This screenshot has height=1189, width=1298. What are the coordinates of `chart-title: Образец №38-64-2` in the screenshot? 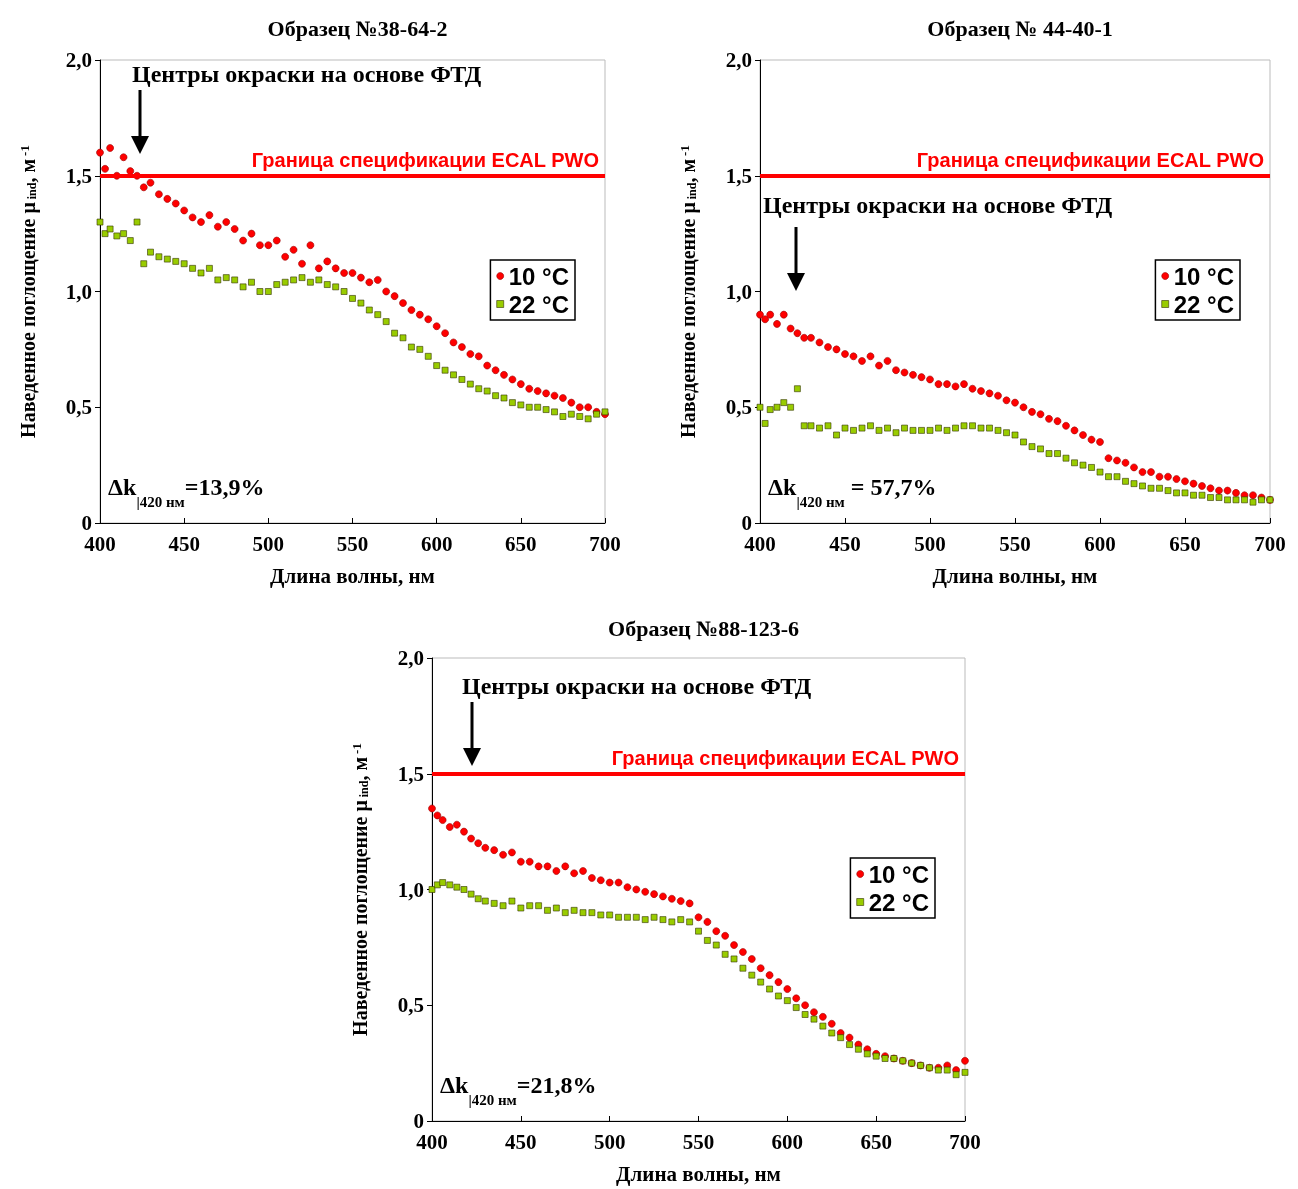 It's located at (357, 28).